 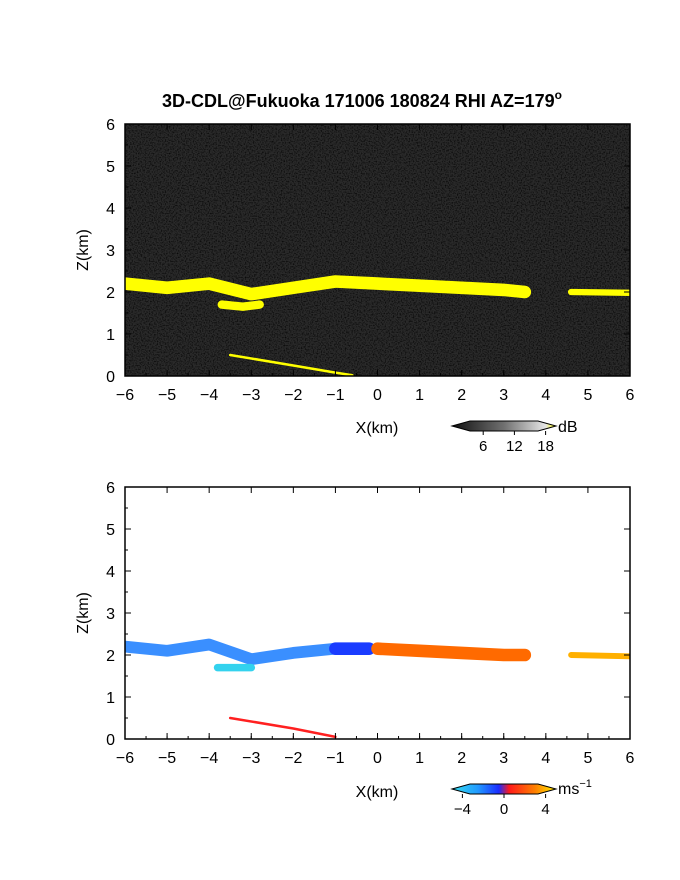 What do you see at coordinates (545, 446) in the screenshot?
I see `colorbar-tick-label: 18` at bounding box center [545, 446].